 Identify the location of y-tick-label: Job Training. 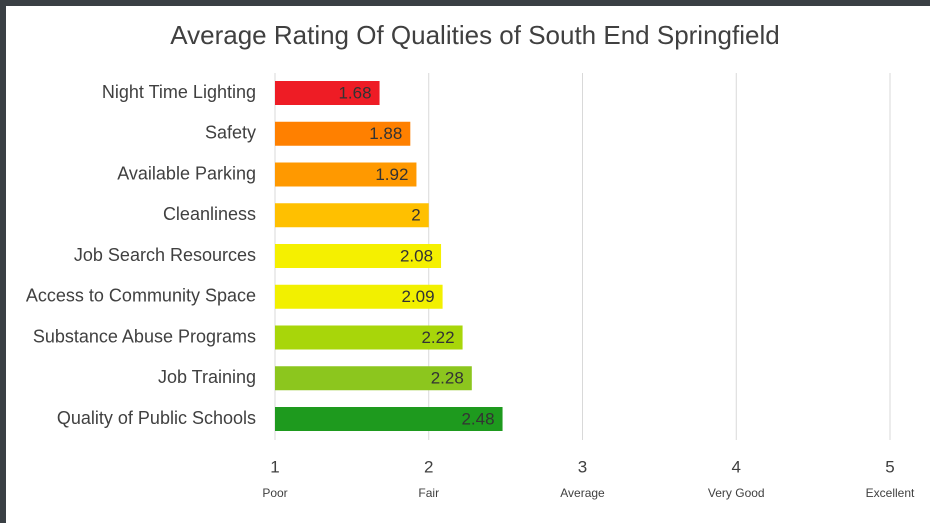
(207, 377).